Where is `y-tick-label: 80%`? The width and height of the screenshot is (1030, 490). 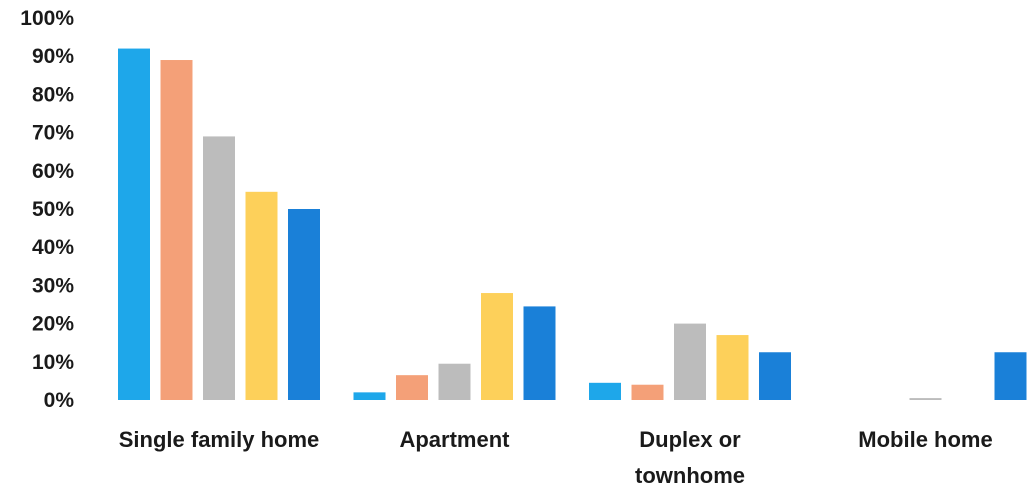 y-tick-label: 80% is located at coordinates (53, 94).